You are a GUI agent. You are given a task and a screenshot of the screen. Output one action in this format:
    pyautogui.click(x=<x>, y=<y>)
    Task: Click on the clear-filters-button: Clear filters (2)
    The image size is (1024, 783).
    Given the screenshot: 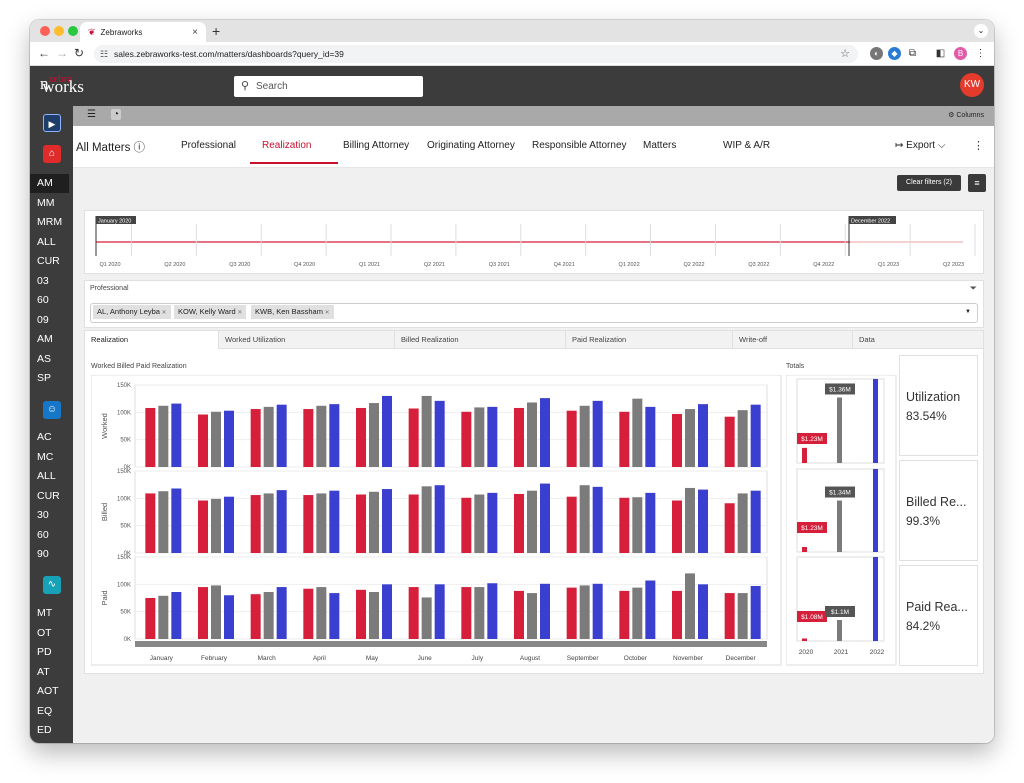 What is the action you would take?
    pyautogui.click(x=929, y=183)
    